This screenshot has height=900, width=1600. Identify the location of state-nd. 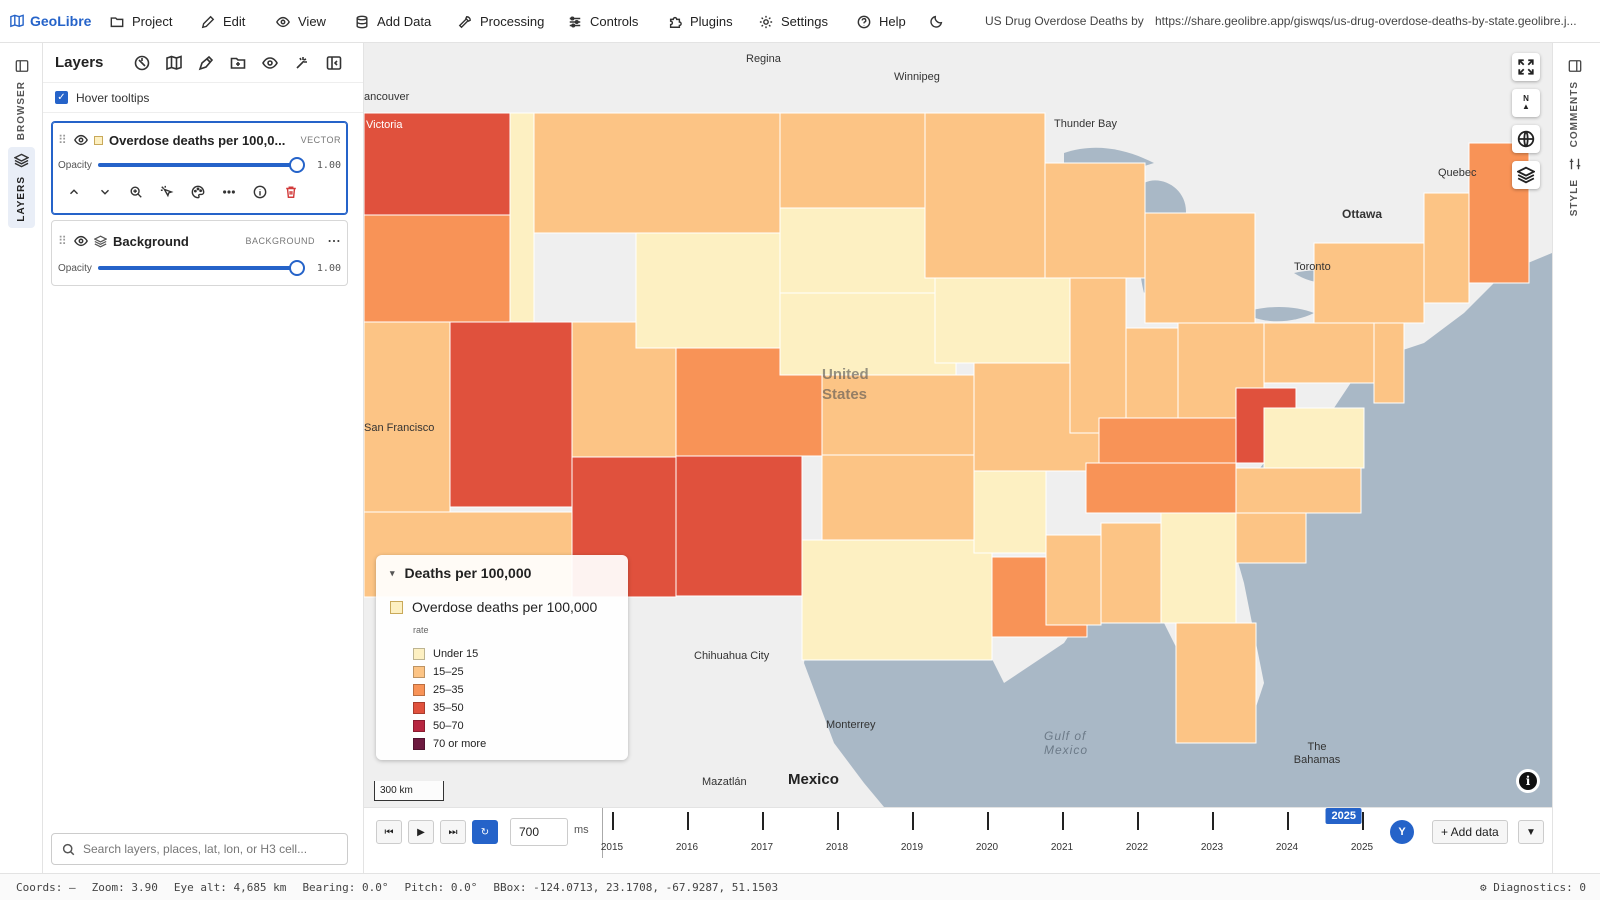
(852, 160).